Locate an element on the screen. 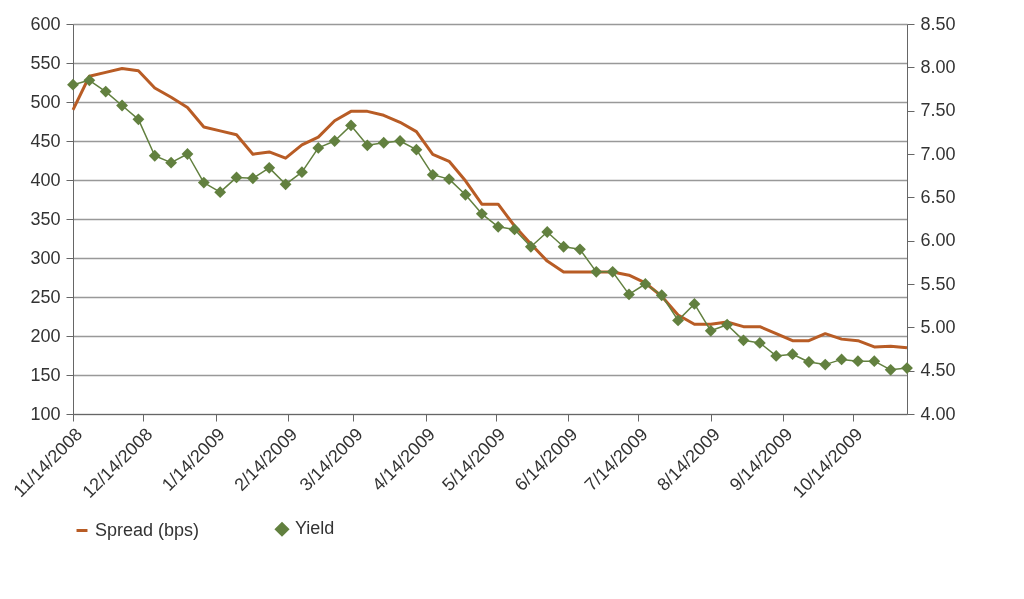 This screenshot has height=599, width=1024. y2-tick-label: 4.50 is located at coordinates (938, 370).